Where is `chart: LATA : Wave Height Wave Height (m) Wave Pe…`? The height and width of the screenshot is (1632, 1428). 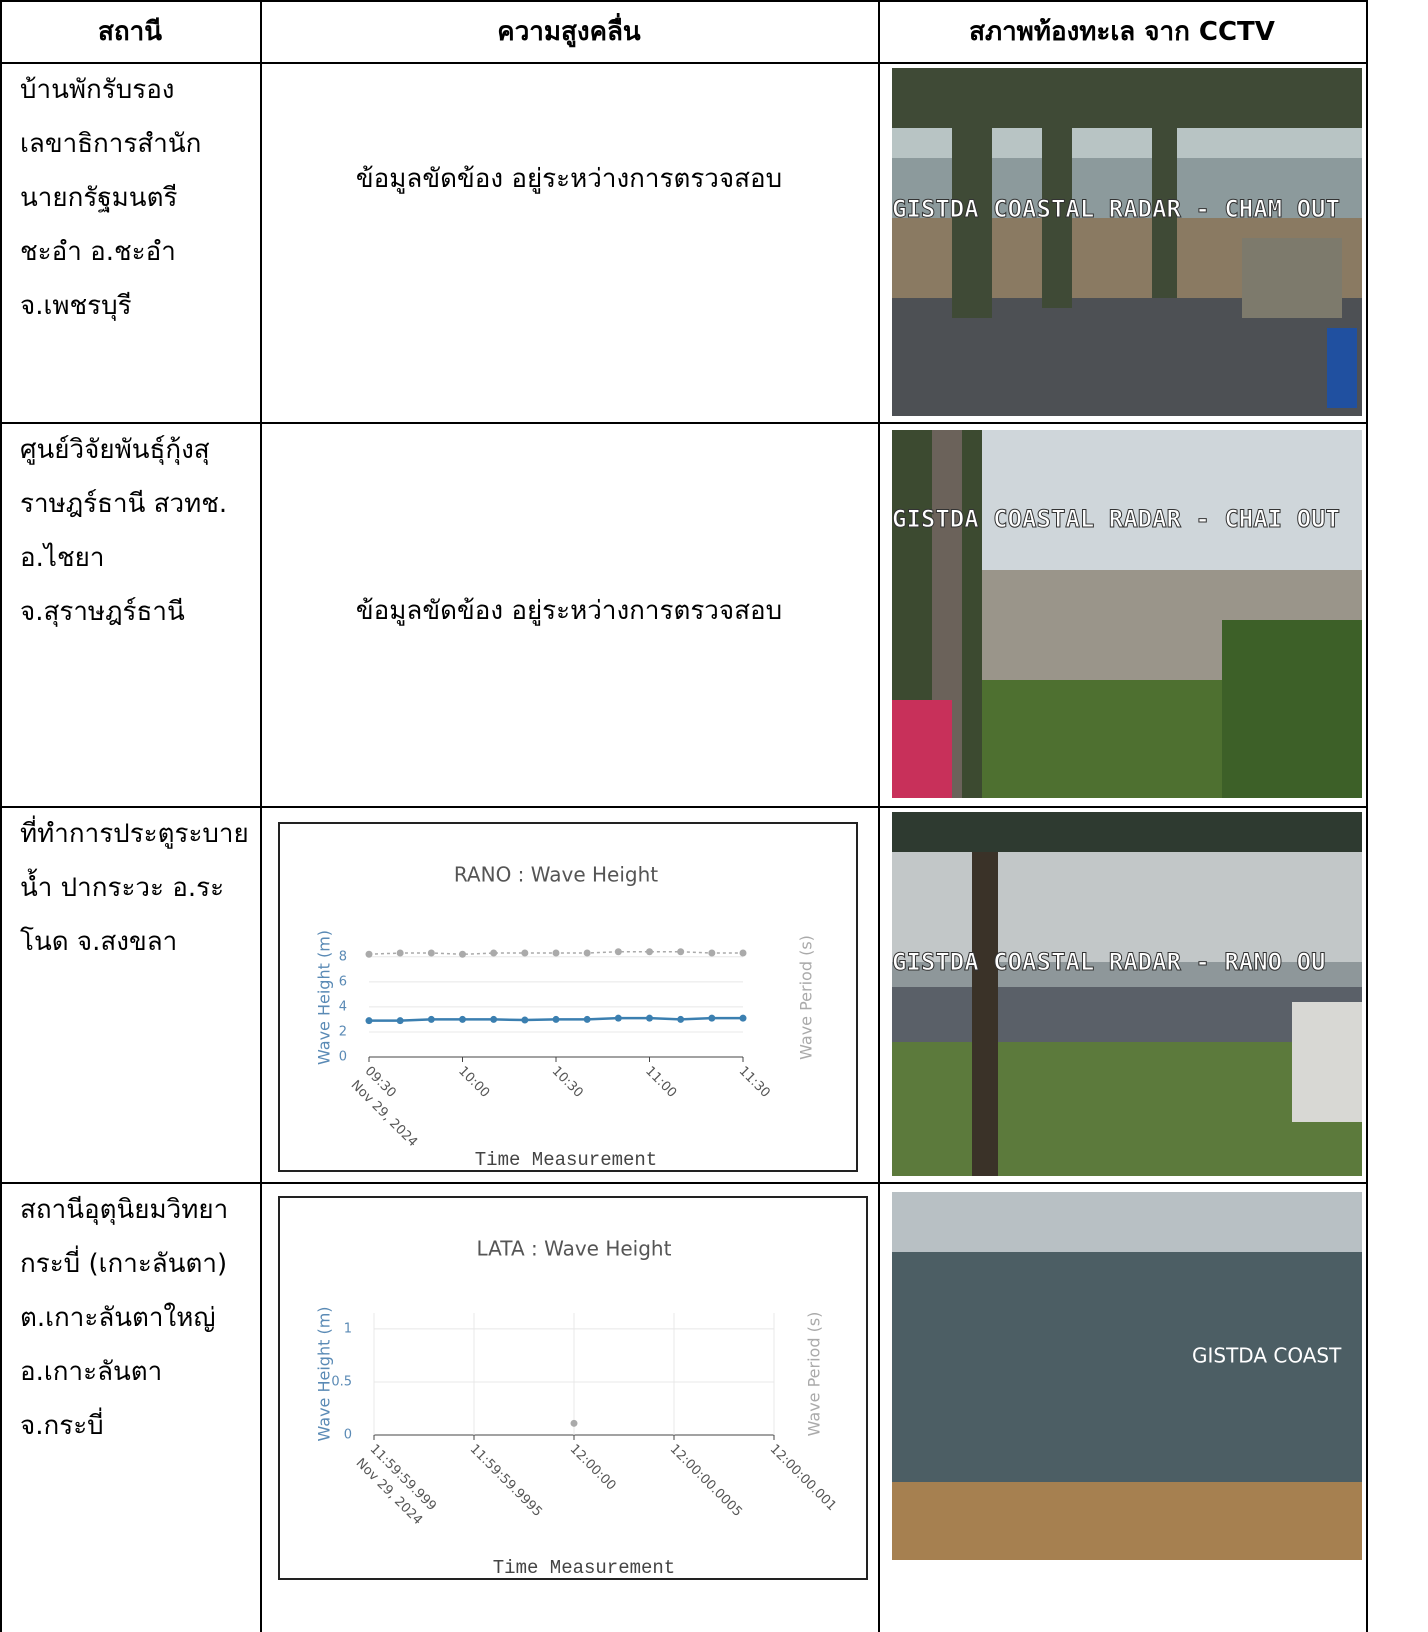 chart: LATA : Wave Height Wave Height (m) Wave Pe… is located at coordinates (573, 1388).